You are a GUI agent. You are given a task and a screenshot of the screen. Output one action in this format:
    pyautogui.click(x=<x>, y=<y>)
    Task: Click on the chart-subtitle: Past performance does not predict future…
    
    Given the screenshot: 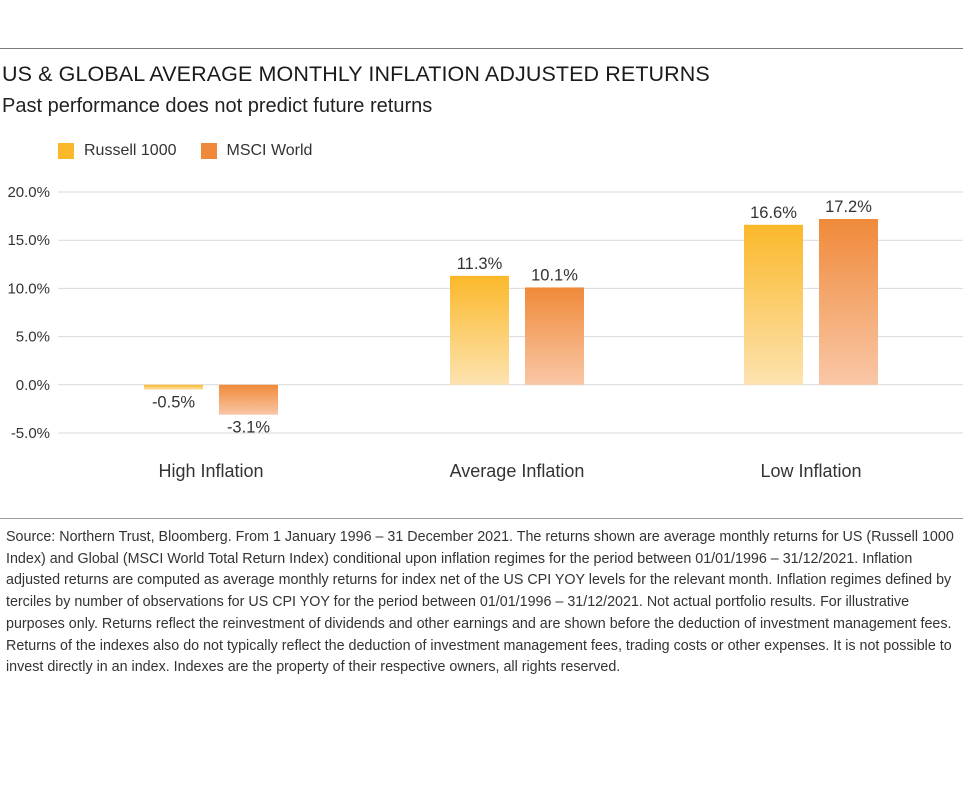 What is the action you would take?
    pyautogui.click(x=217, y=106)
    